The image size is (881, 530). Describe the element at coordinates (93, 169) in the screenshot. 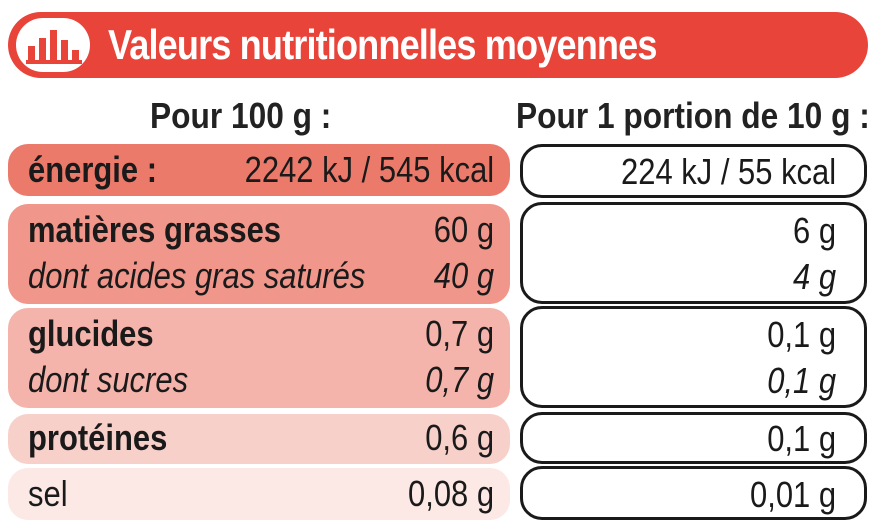

I see `energy-label: énergie :` at that location.